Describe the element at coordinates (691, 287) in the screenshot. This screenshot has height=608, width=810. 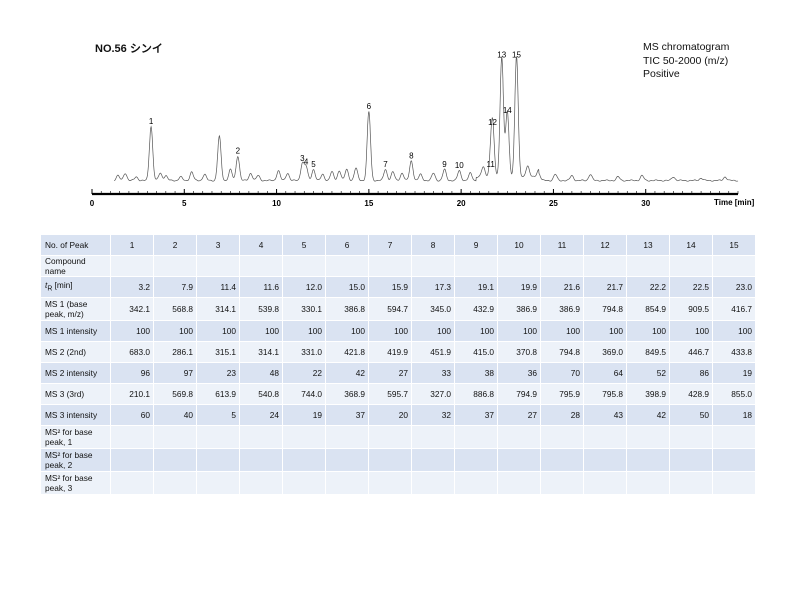
I see `table-cell: 22.5` at that location.